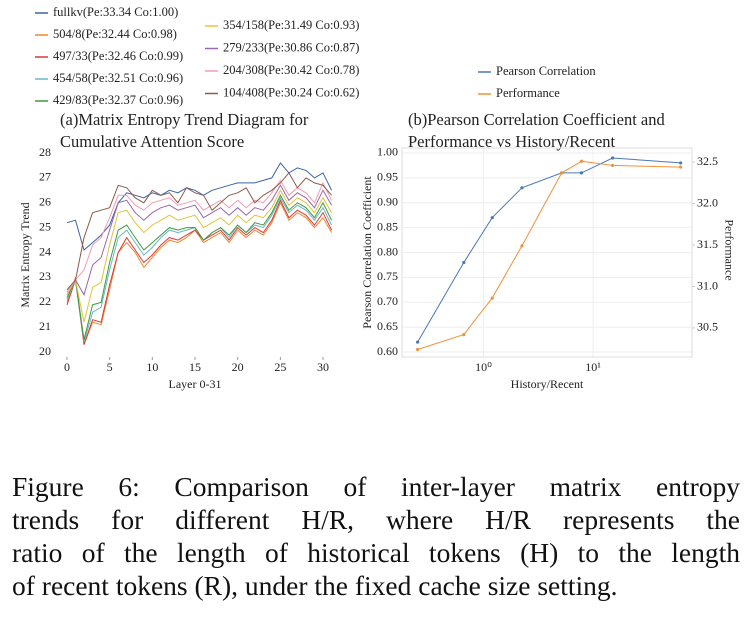 The width and height of the screenshot is (754, 640). I want to click on y-tick-label: 25, so click(45, 226).